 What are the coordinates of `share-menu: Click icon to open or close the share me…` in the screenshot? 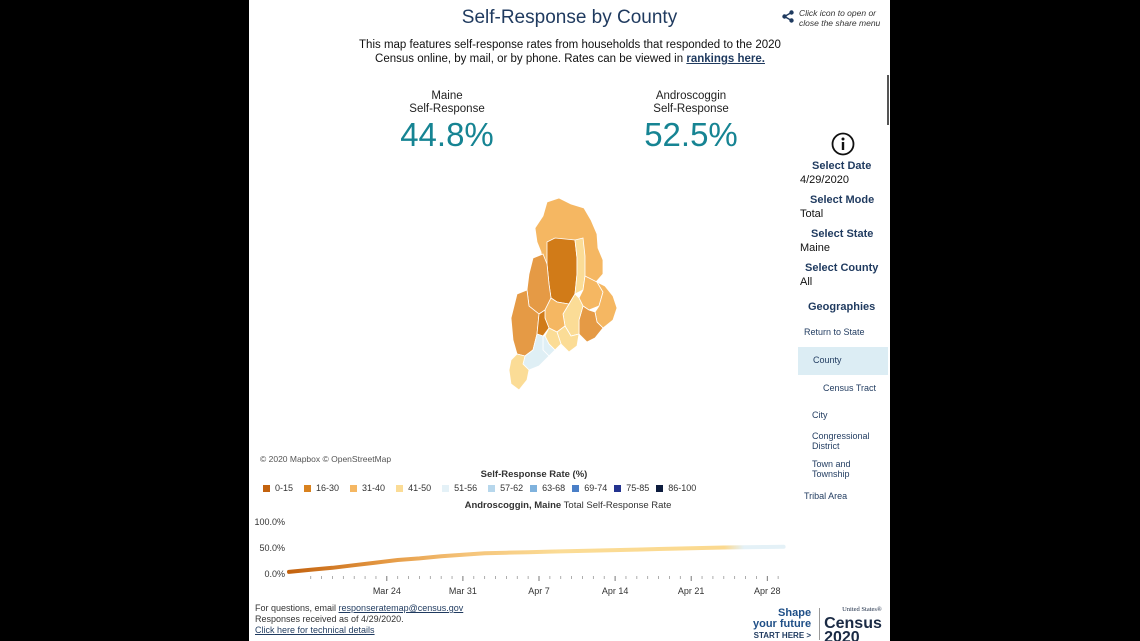 It's located at (834, 18).